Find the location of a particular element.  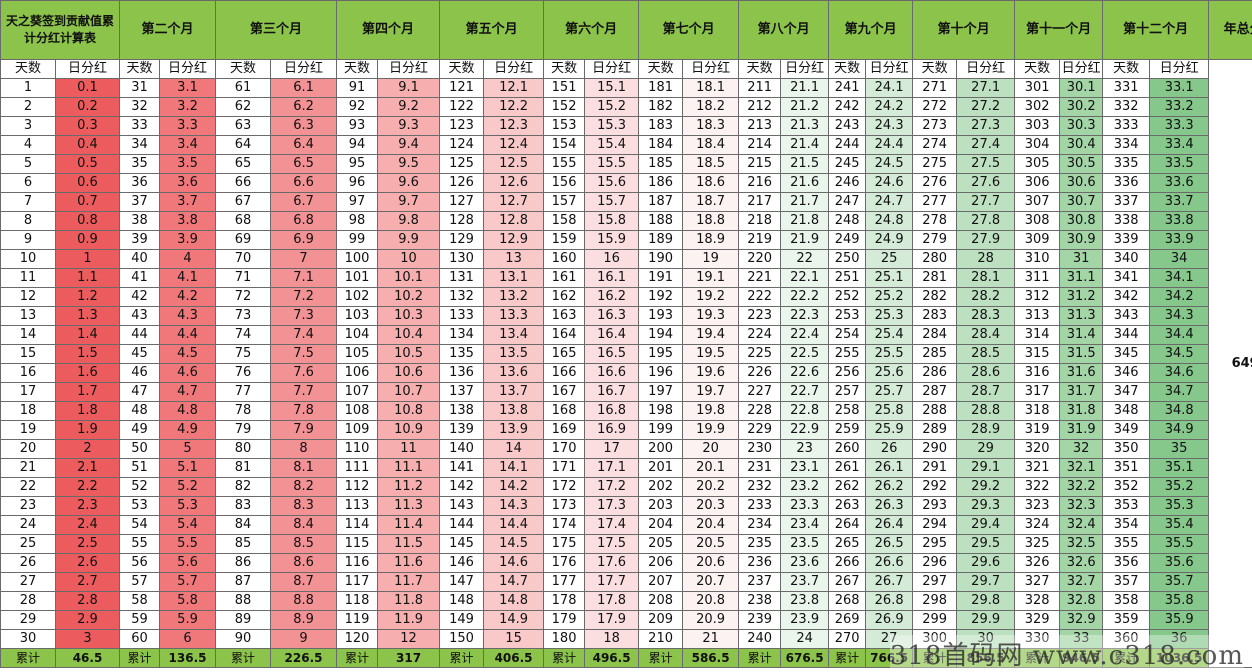

bonus-cell: 1.1 is located at coordinates (87, 278).